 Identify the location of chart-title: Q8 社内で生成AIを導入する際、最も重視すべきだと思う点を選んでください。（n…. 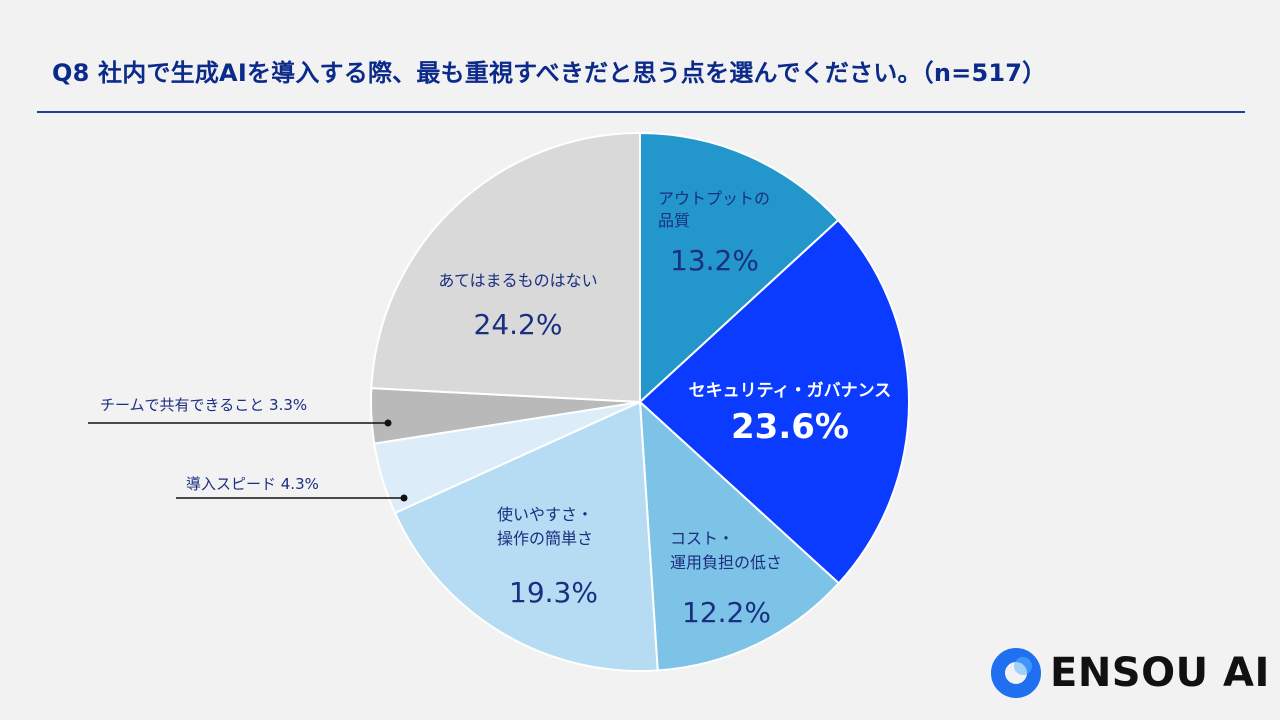
(549, 73).